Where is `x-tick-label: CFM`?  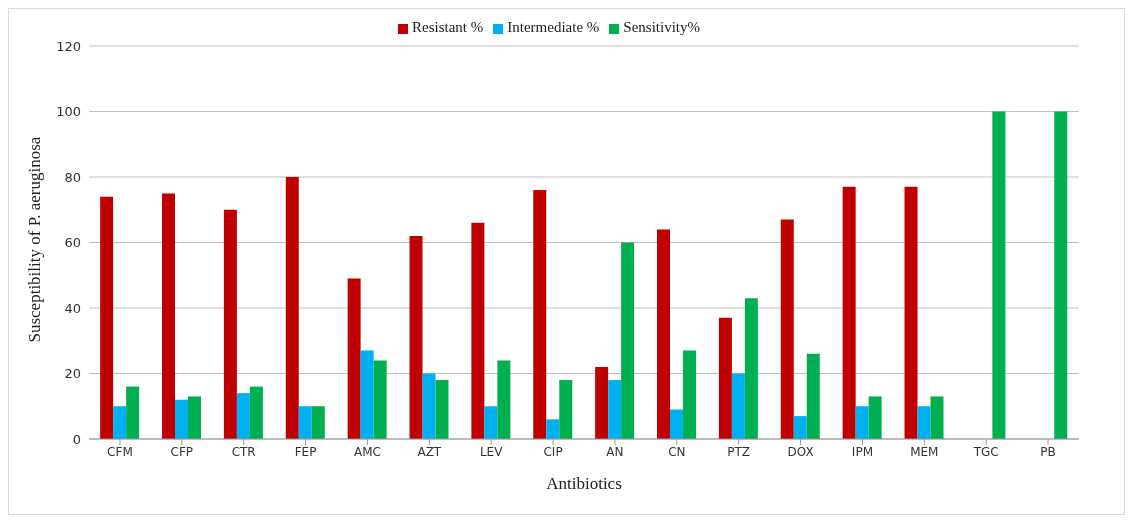 x-tick-label: CFM is located at coordinates (120, 451).